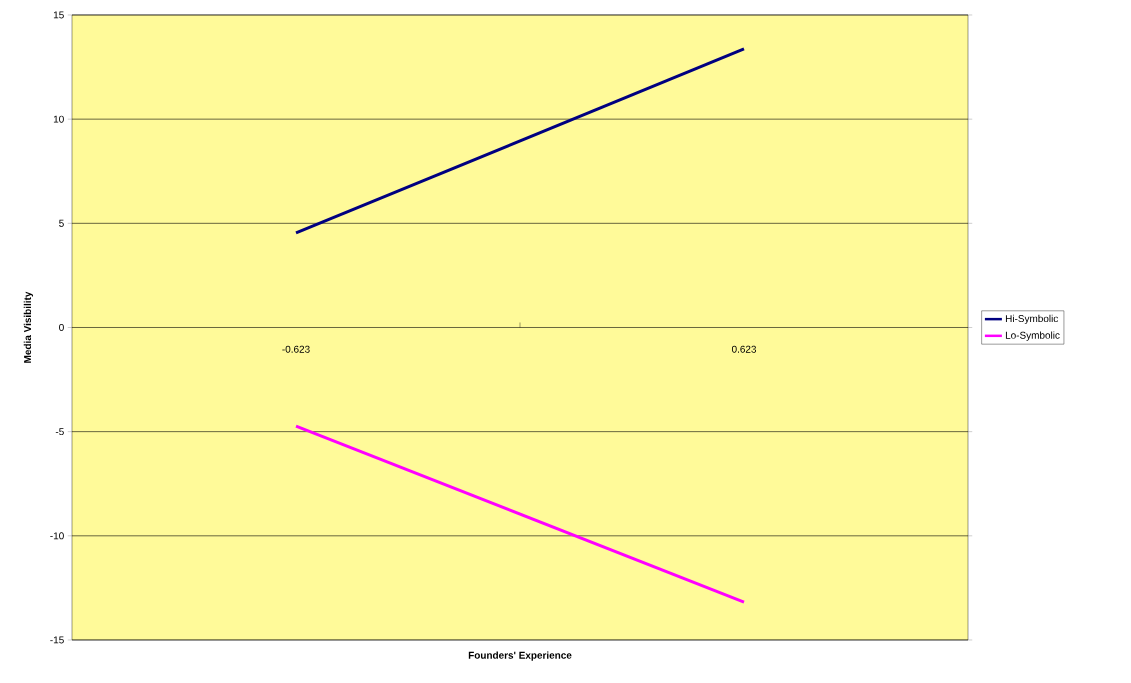  What do you see at coordinates (61, 223) in the screenshot?
I see `y-tick-label: 5` at bounding box center [61, 223].